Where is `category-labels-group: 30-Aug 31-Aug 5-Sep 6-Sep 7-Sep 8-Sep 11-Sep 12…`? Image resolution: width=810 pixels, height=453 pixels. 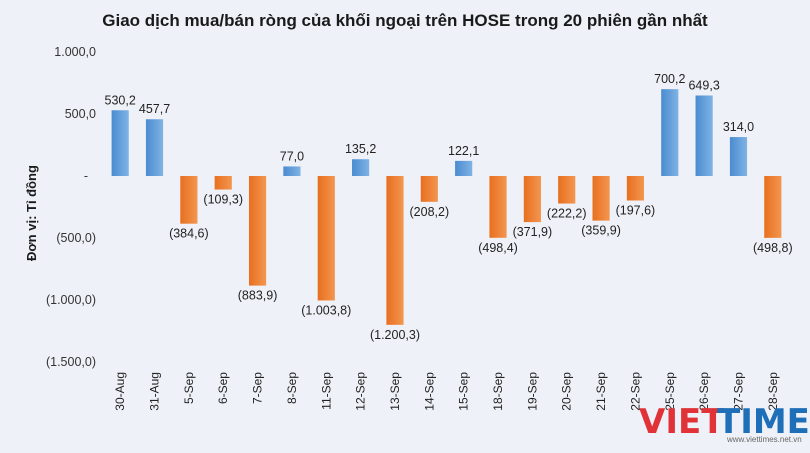
category-labels-group: 30-Aug 31-Aug 5-Sep 6-Sep 7-Sep 8-Sep 11-Sep 12… is located at coordinates (446, 391).